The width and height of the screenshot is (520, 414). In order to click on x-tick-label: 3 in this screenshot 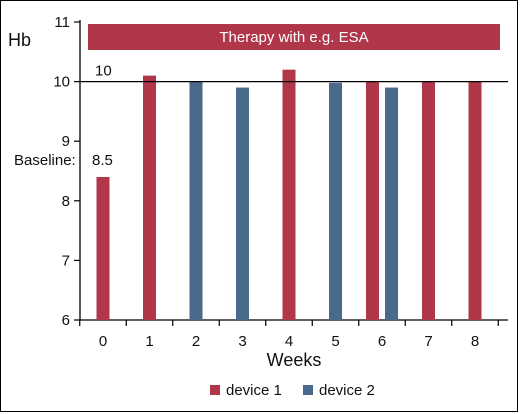, I will do `click(242, 341)`.